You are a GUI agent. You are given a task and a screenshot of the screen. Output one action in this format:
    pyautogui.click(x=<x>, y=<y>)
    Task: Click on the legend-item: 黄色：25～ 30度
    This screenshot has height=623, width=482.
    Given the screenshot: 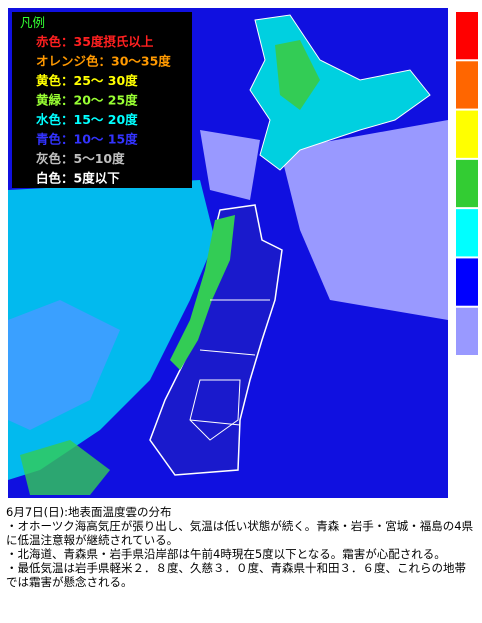 What is the action you would take?
    pyautogui.click(x=87, y=80)
    